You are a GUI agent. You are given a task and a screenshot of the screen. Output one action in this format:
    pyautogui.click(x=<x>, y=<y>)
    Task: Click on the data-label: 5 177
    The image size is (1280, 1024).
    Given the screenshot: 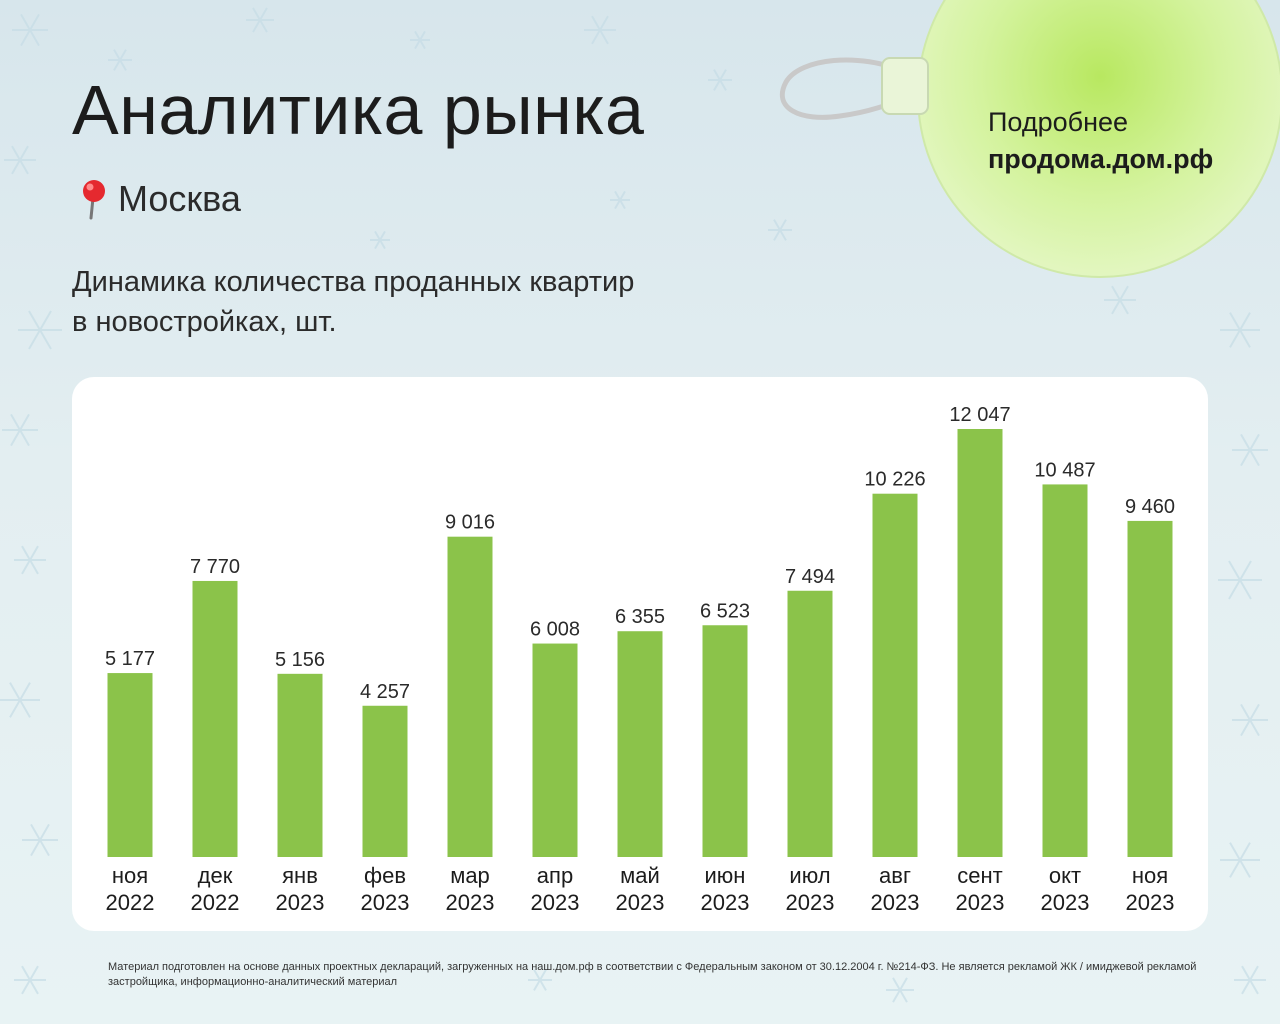 What is the action you would take?
    pyautogui.click(x=130, y=659)
    